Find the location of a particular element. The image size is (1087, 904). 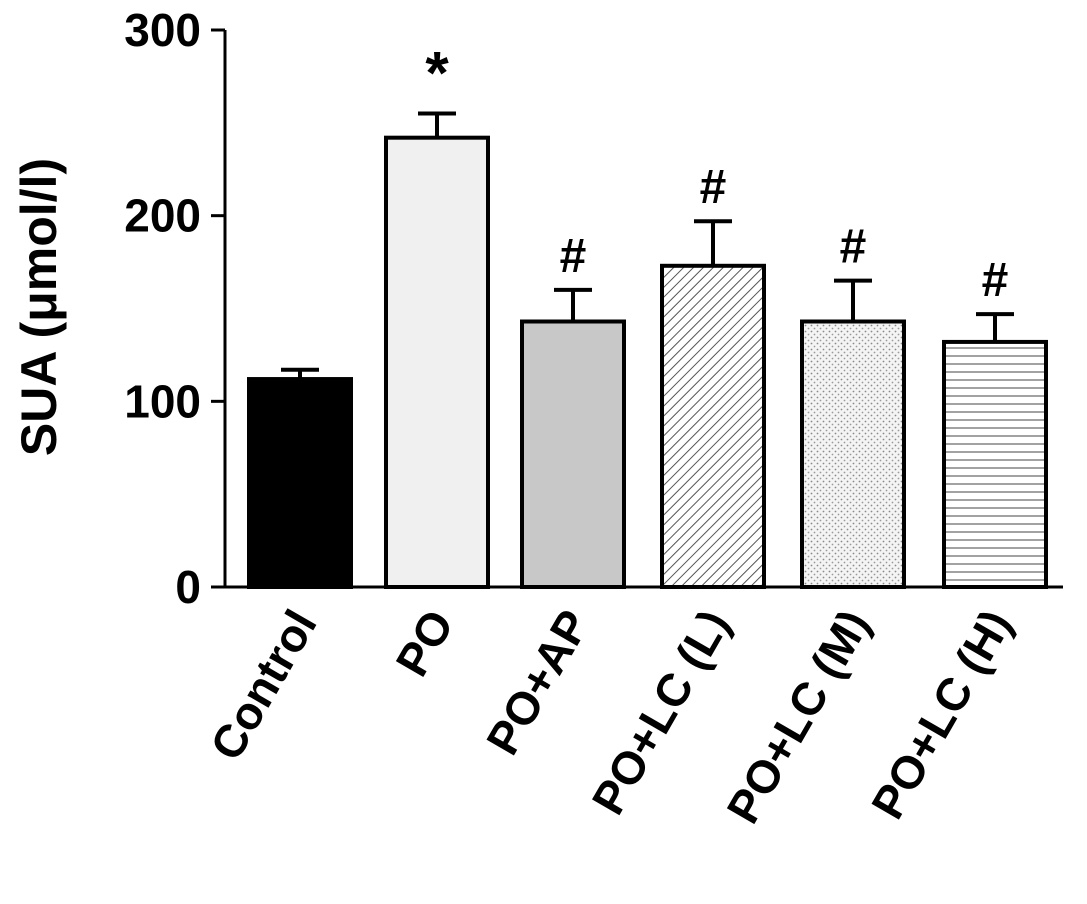

y-tick-label: 200 is located at coordinates (162, 216).